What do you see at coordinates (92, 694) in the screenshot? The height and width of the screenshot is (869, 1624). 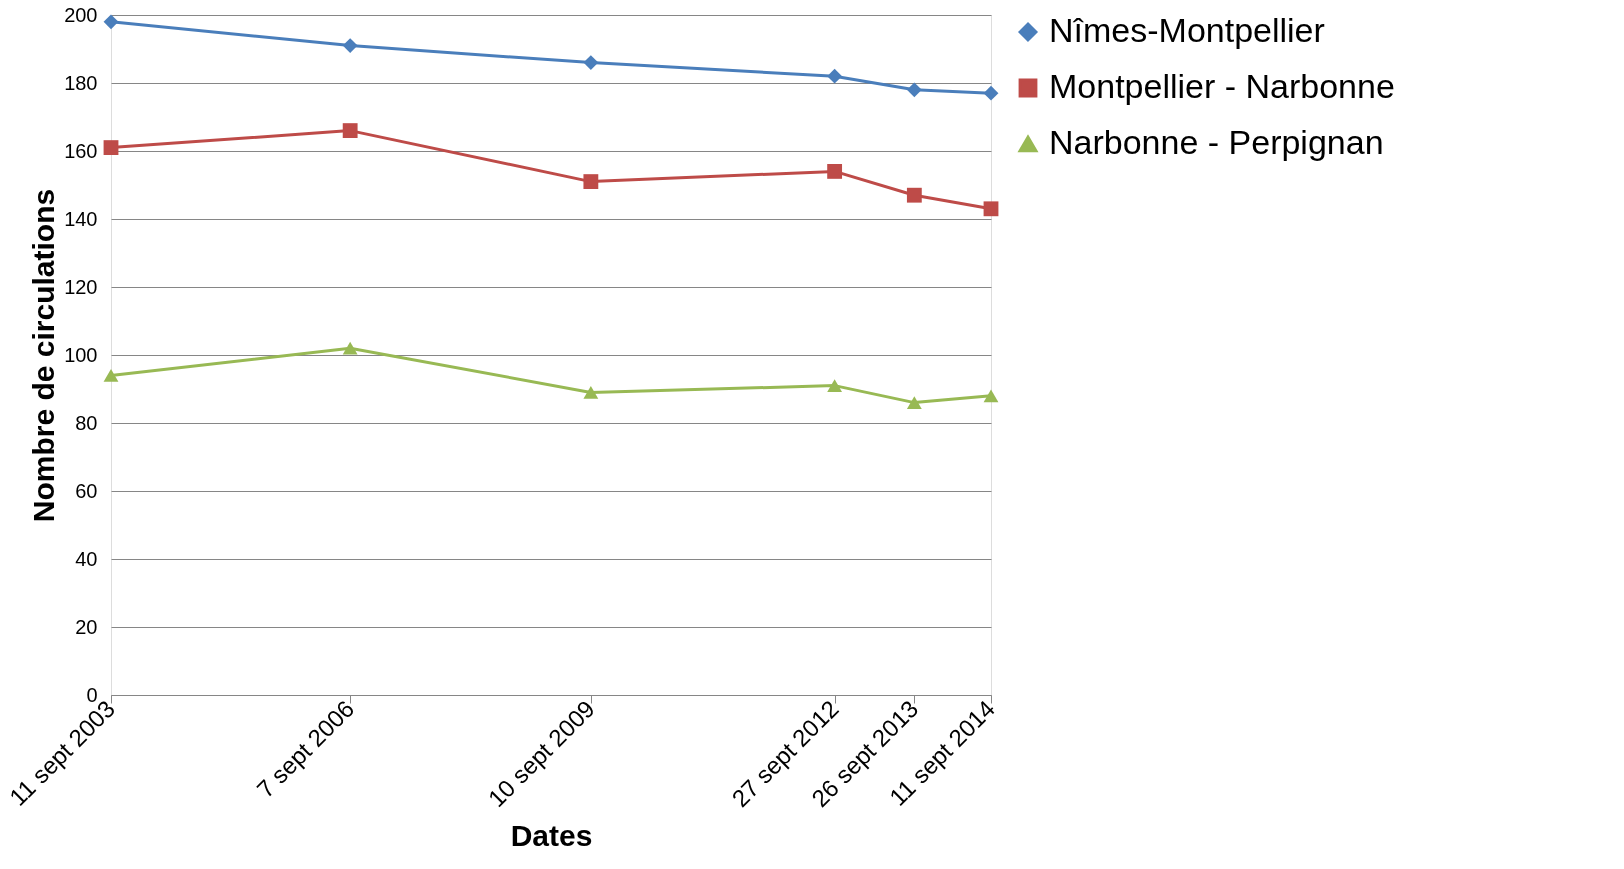 I see `y-tick-label: 0` at bounding box center [92, 694].